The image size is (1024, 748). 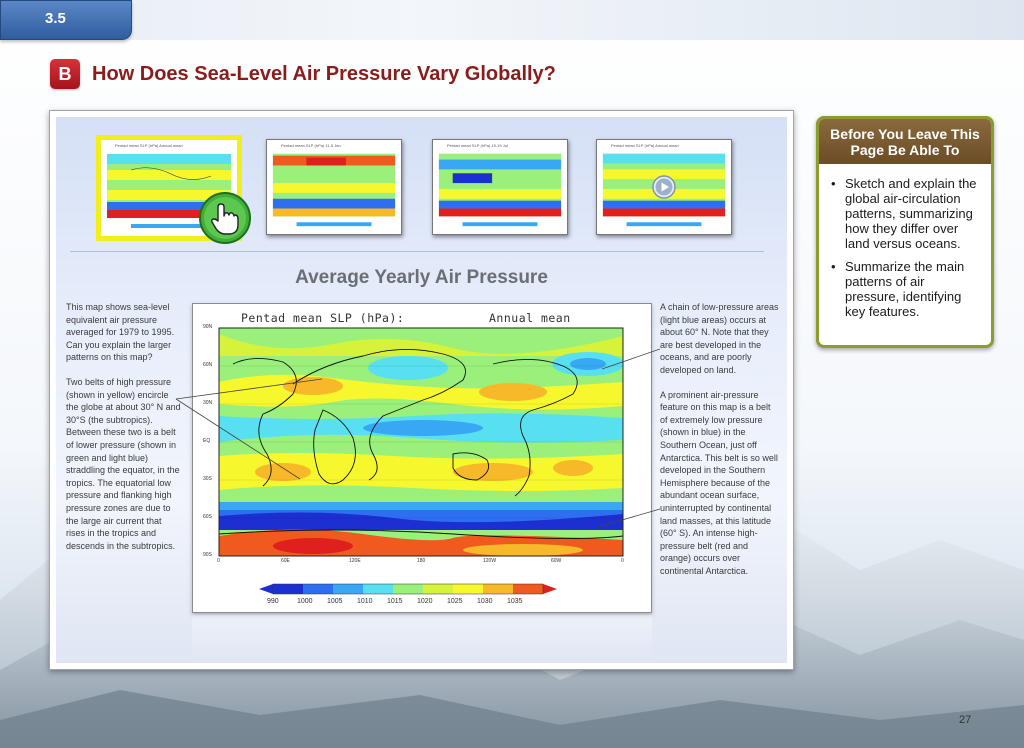 I want to click on lat-label: 30S, so click(x=207, y=479).